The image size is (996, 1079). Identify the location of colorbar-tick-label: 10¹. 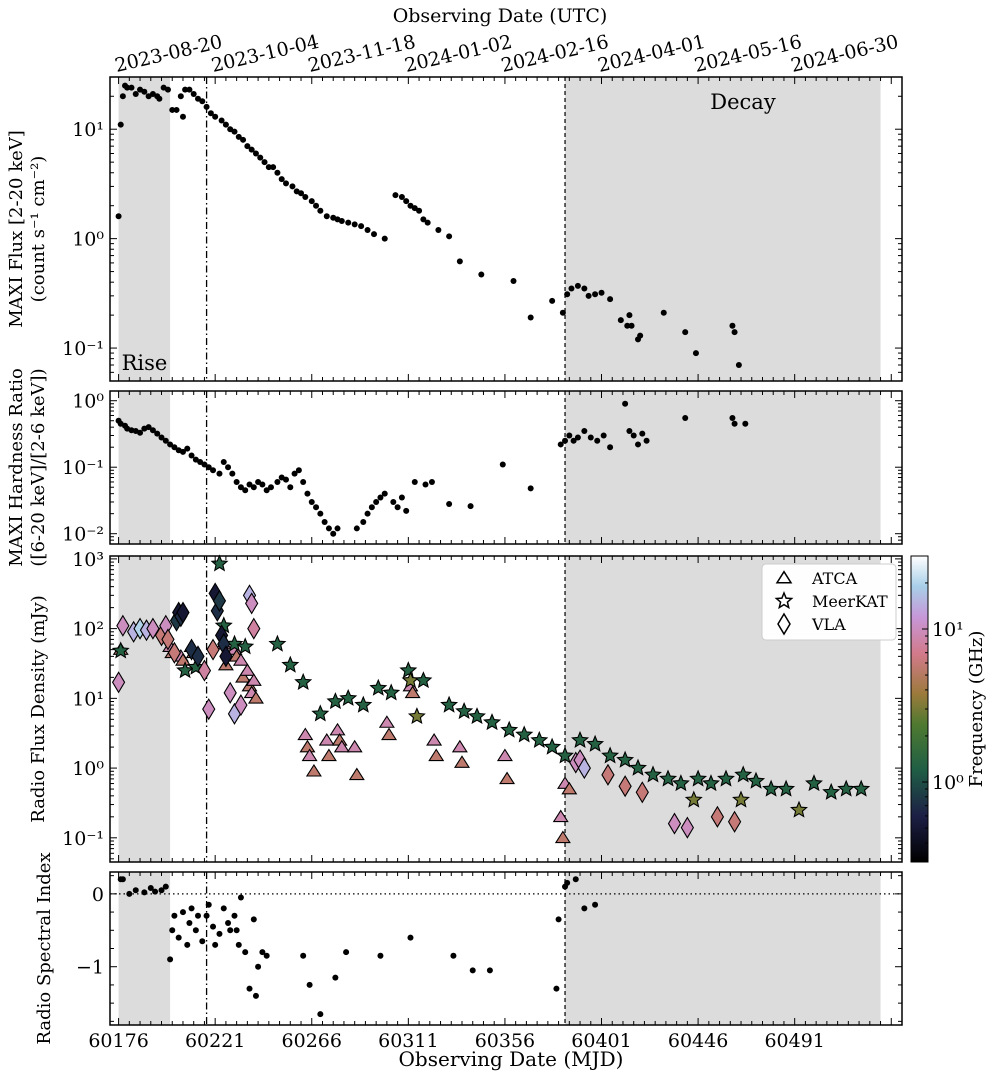
(948, 630).